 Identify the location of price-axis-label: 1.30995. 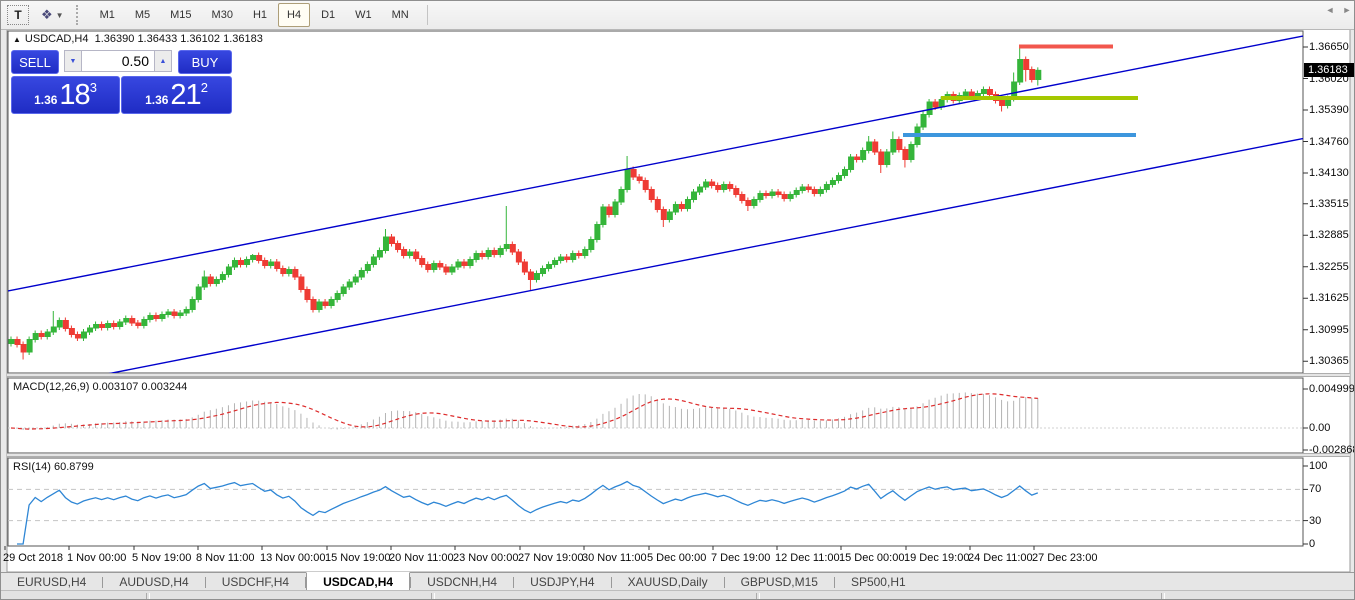
(1329, 329).